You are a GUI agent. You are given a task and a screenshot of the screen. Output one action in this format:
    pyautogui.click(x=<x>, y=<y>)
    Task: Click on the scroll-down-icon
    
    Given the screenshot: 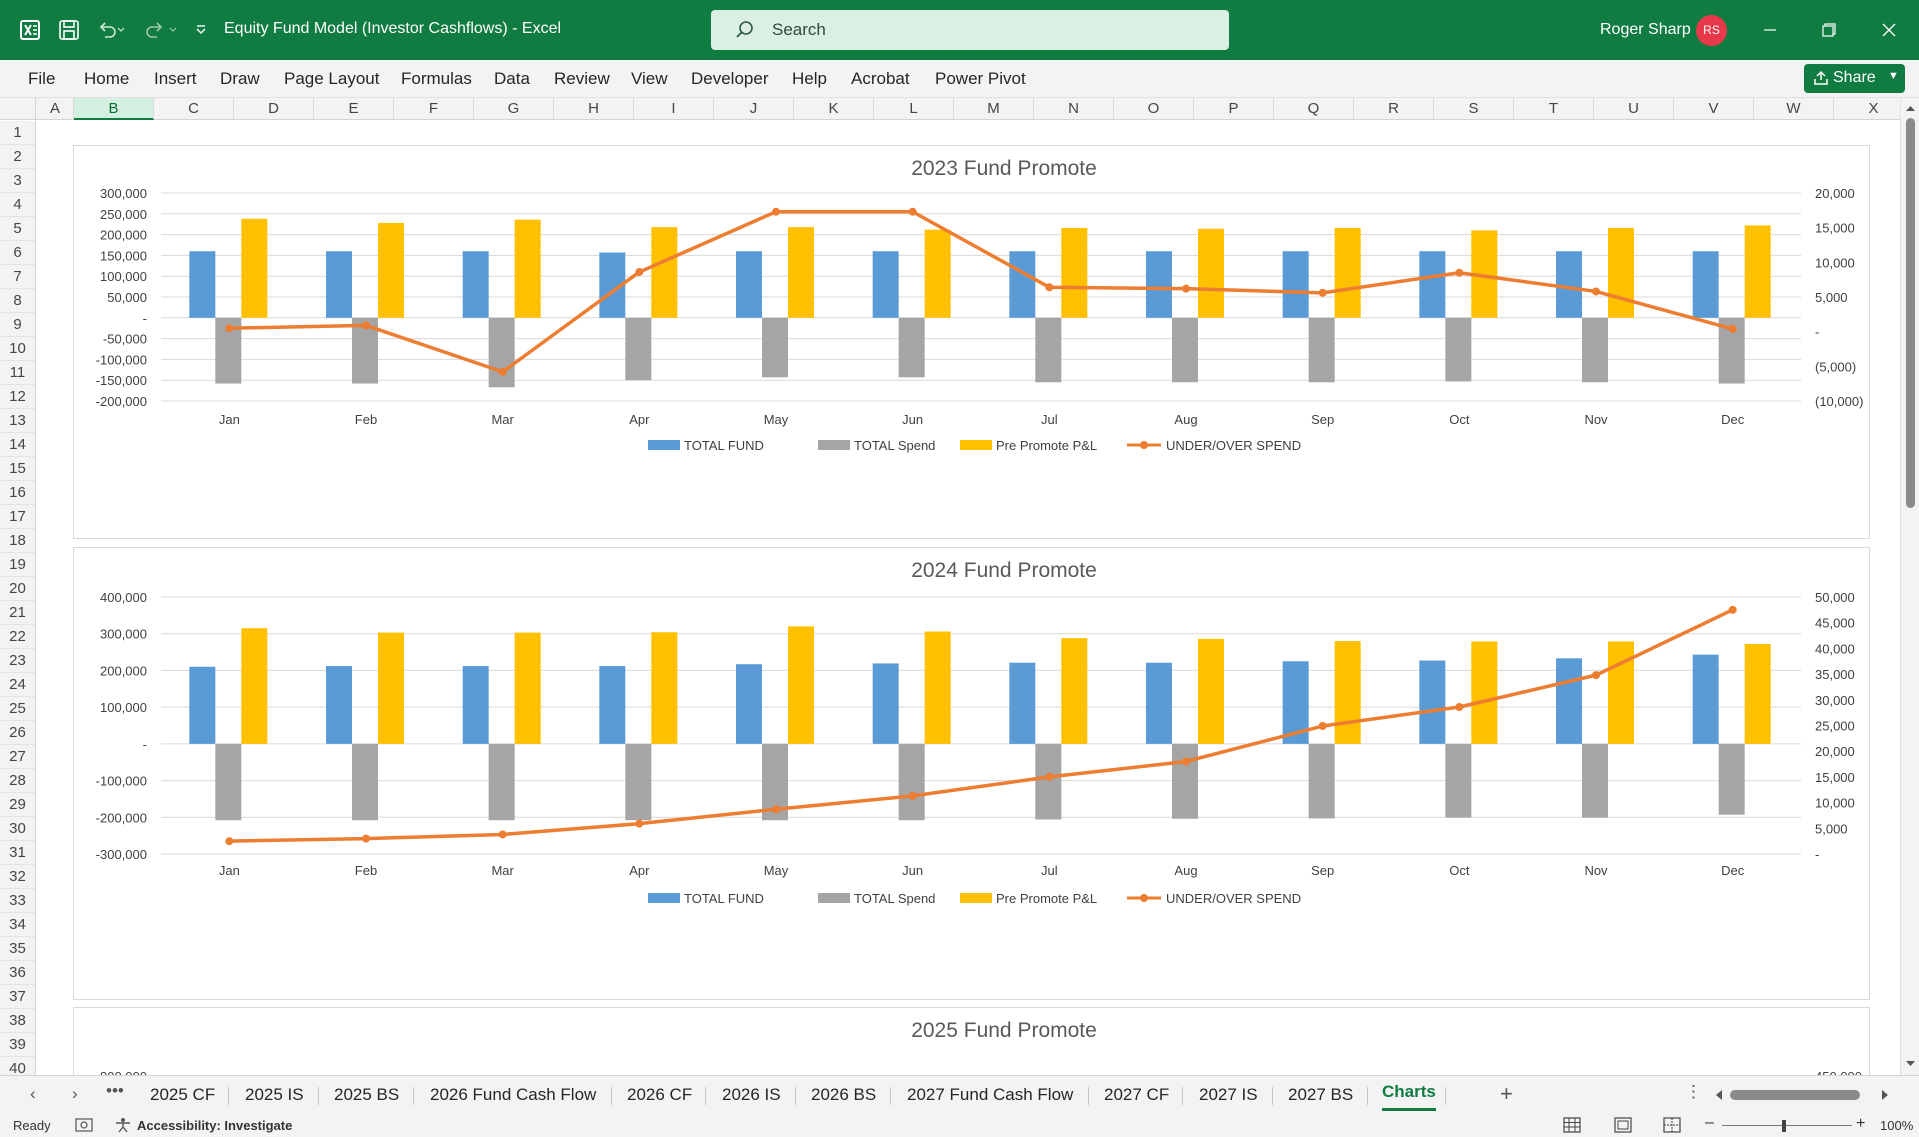 What is the action you would take?
    pyautogui.click(x=1910, y=1064)
    